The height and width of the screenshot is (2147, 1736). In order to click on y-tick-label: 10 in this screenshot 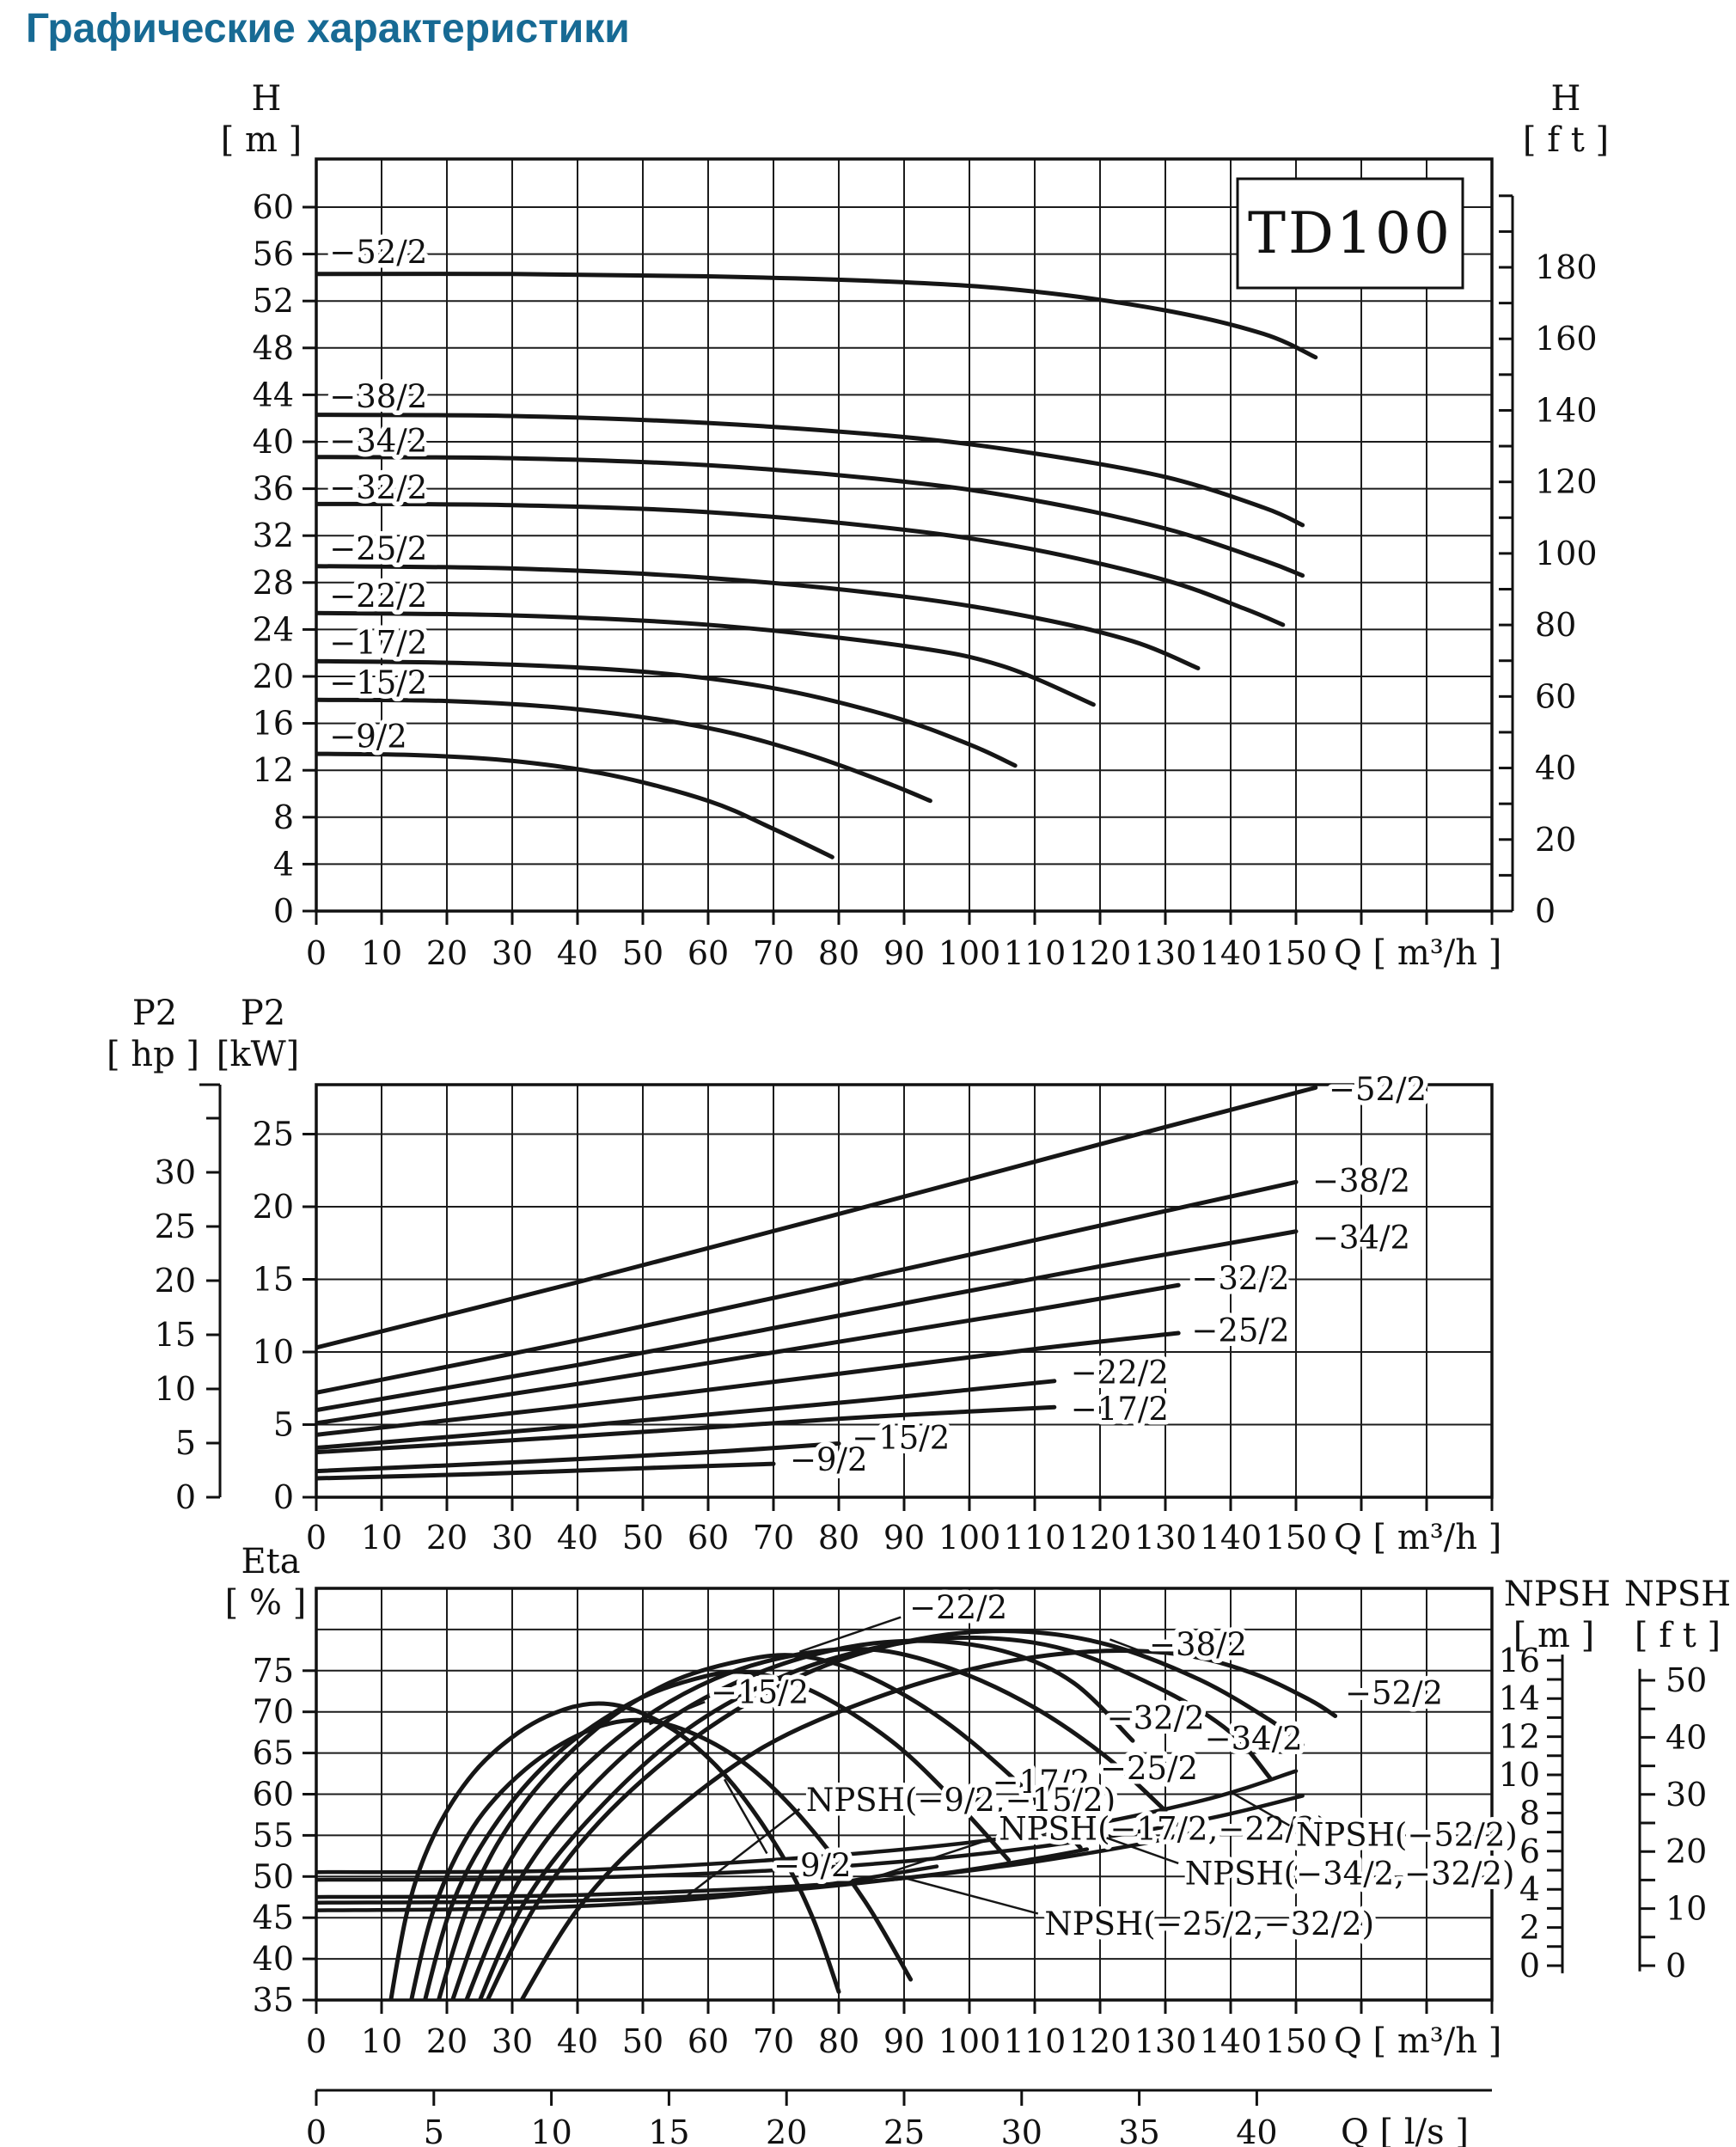, I will do `click(273, 1352)`.